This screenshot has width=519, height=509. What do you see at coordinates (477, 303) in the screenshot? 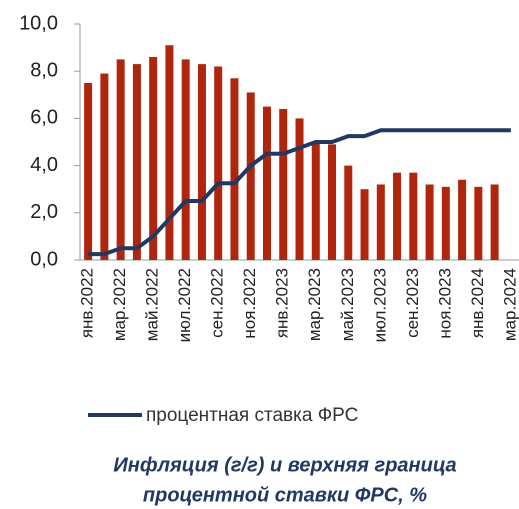
I see `x-tick-label: янв.2024` at bounding box center [477, 303].